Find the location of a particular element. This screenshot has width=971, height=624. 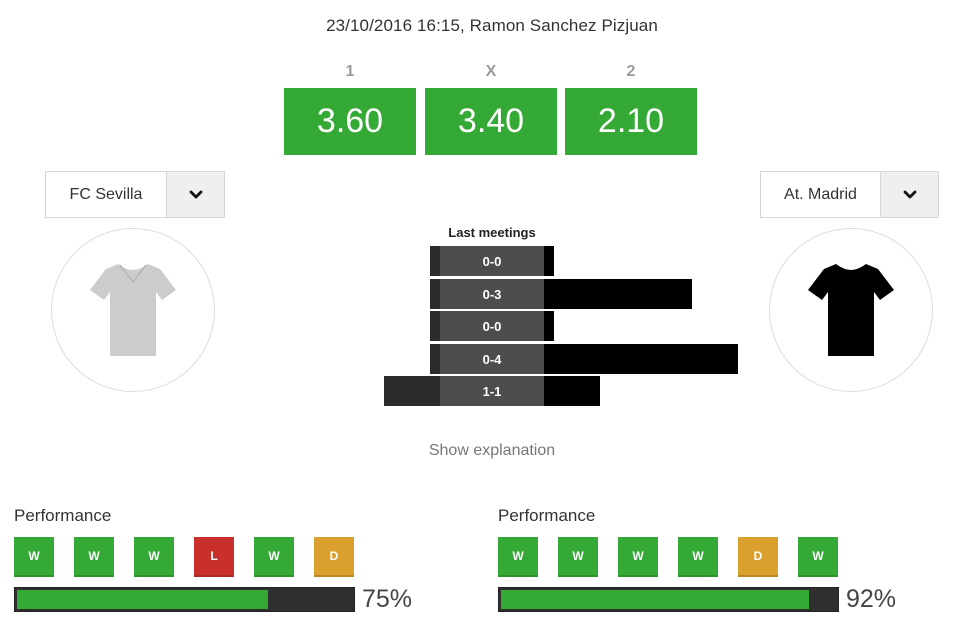

home-shirt-circle is located at coordinates (133, 310).